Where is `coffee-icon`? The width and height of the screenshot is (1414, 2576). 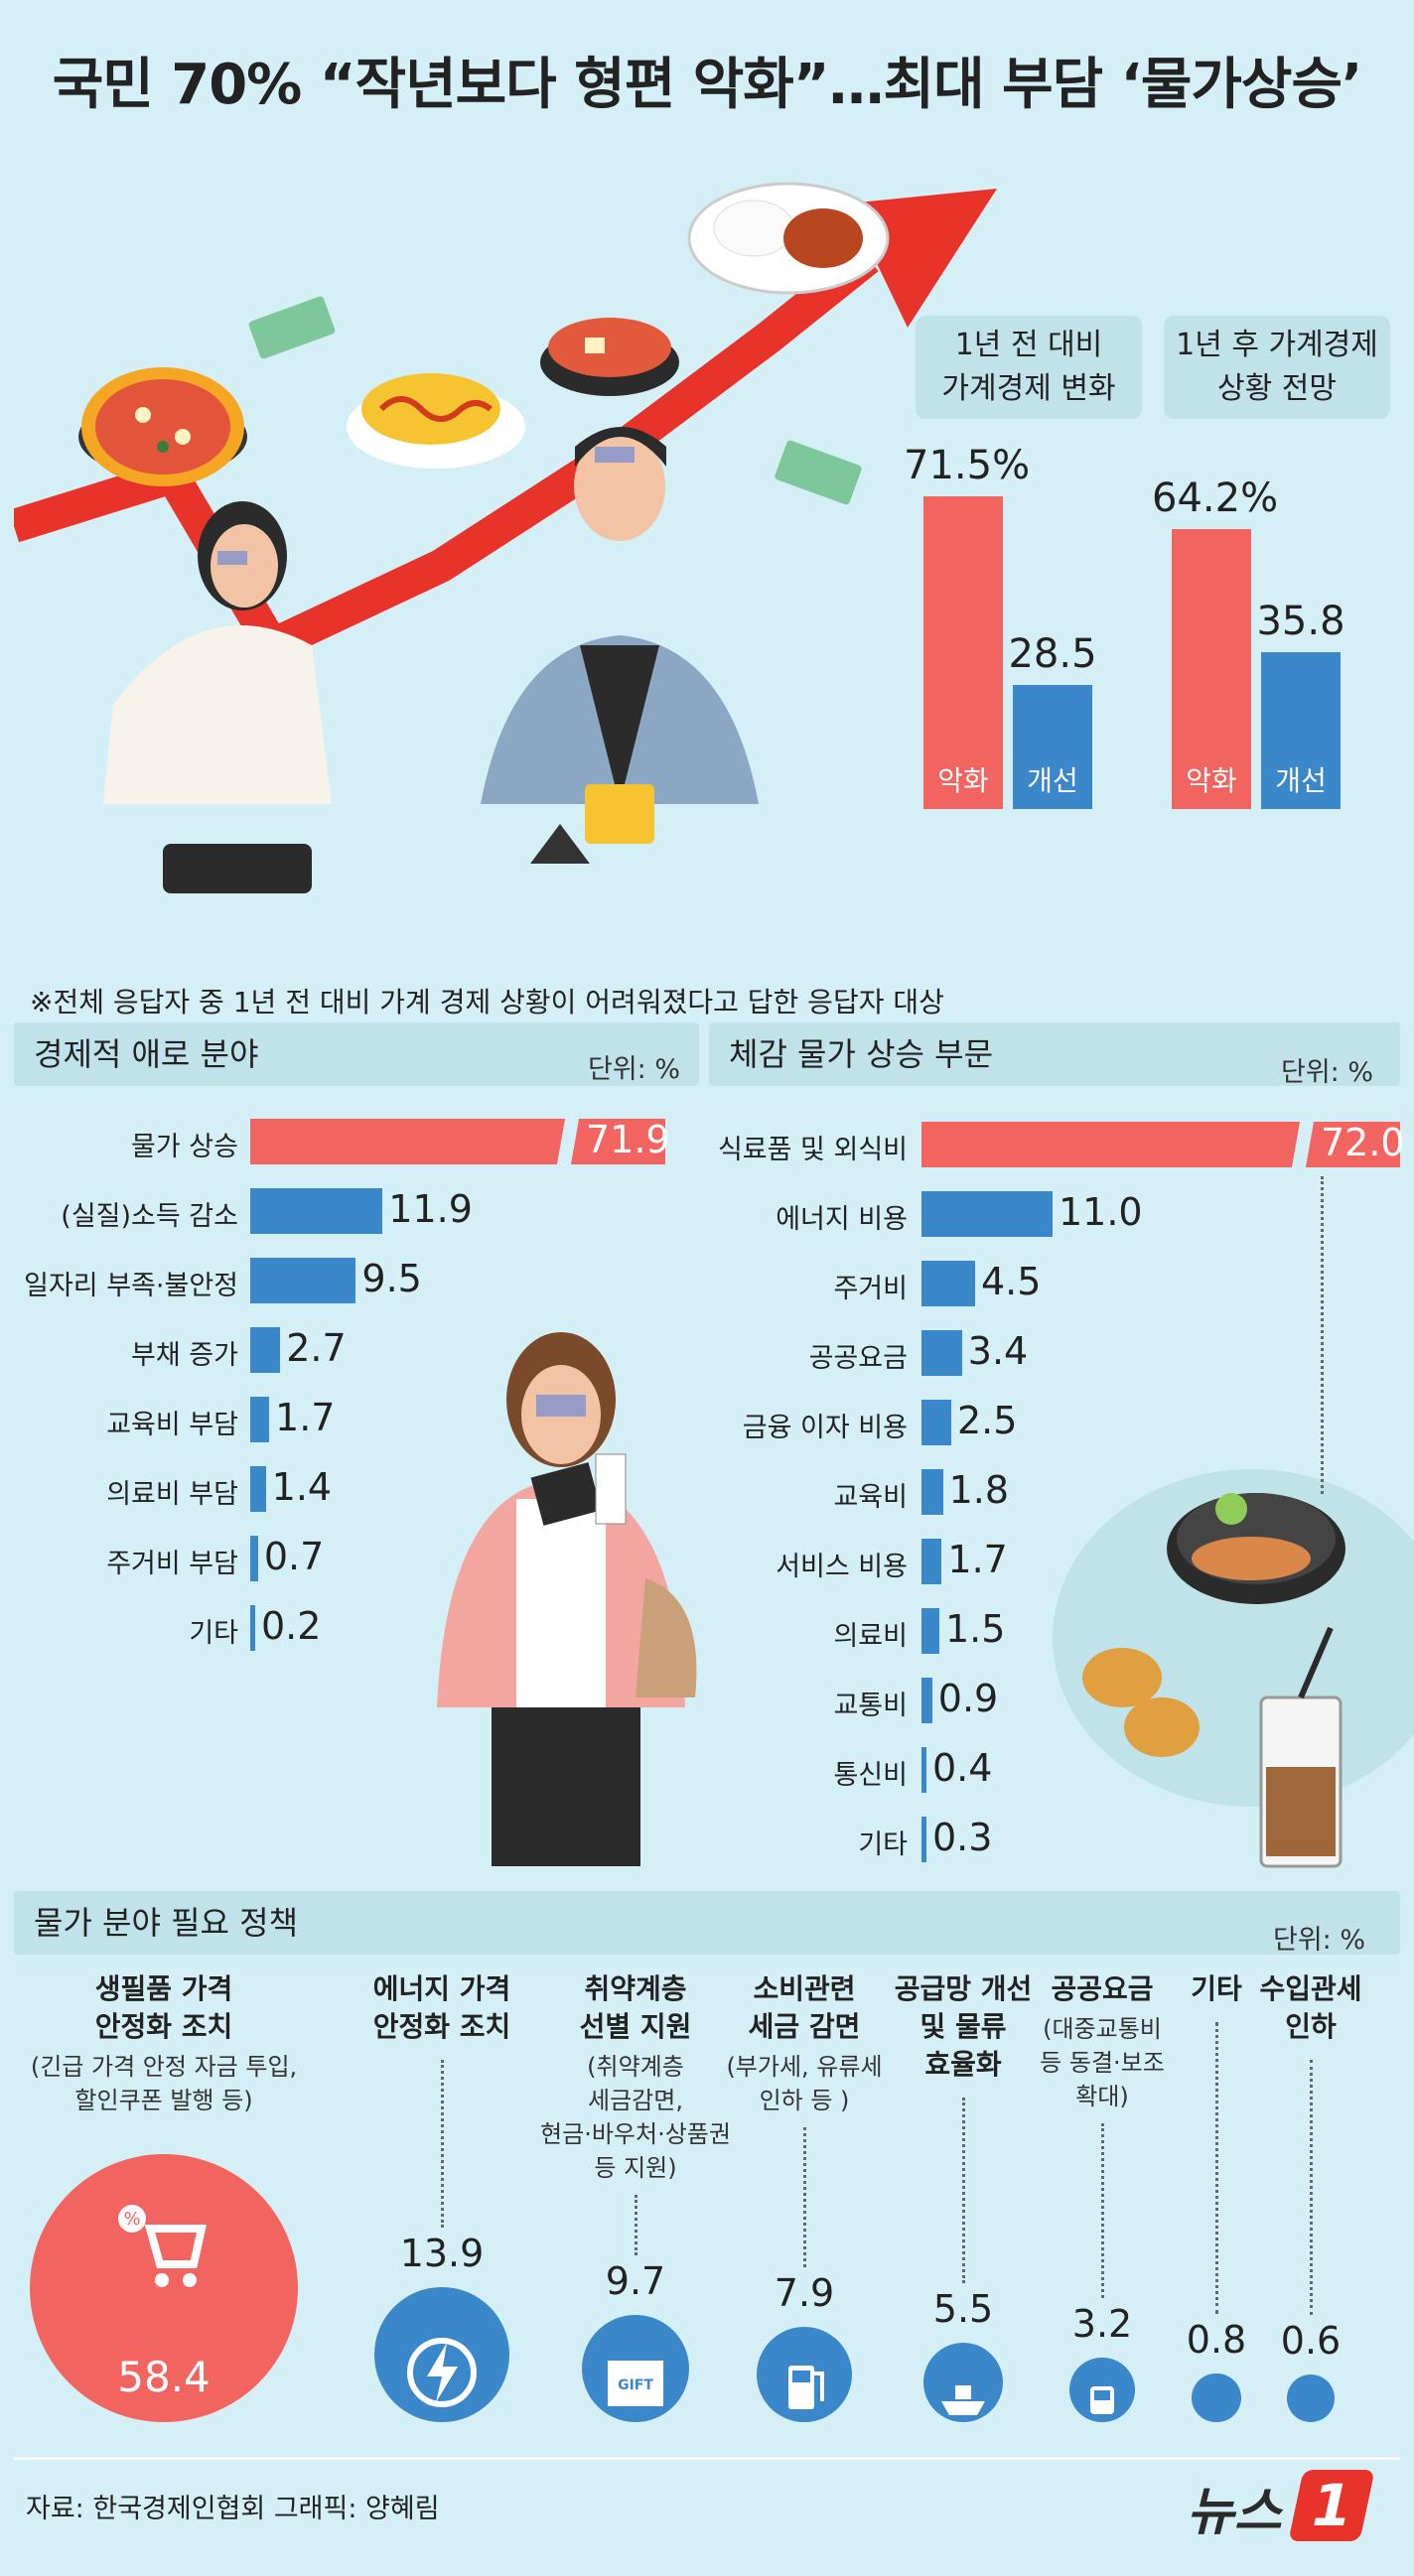 coffee-icon is located at coordinates (1301, 1747).